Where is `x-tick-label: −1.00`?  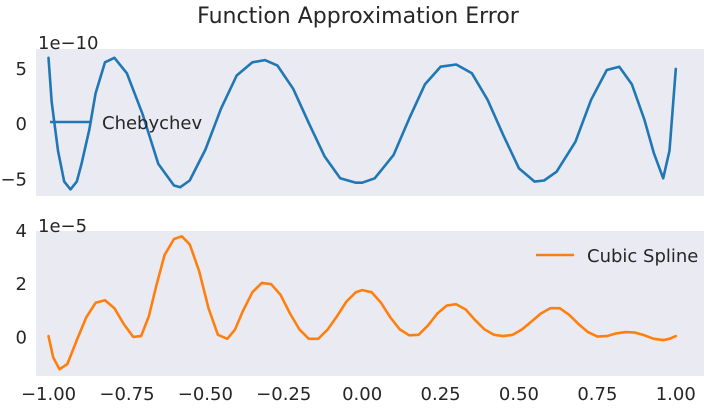
x-tick-label: −1.00 is located at coordinates (48, 394).